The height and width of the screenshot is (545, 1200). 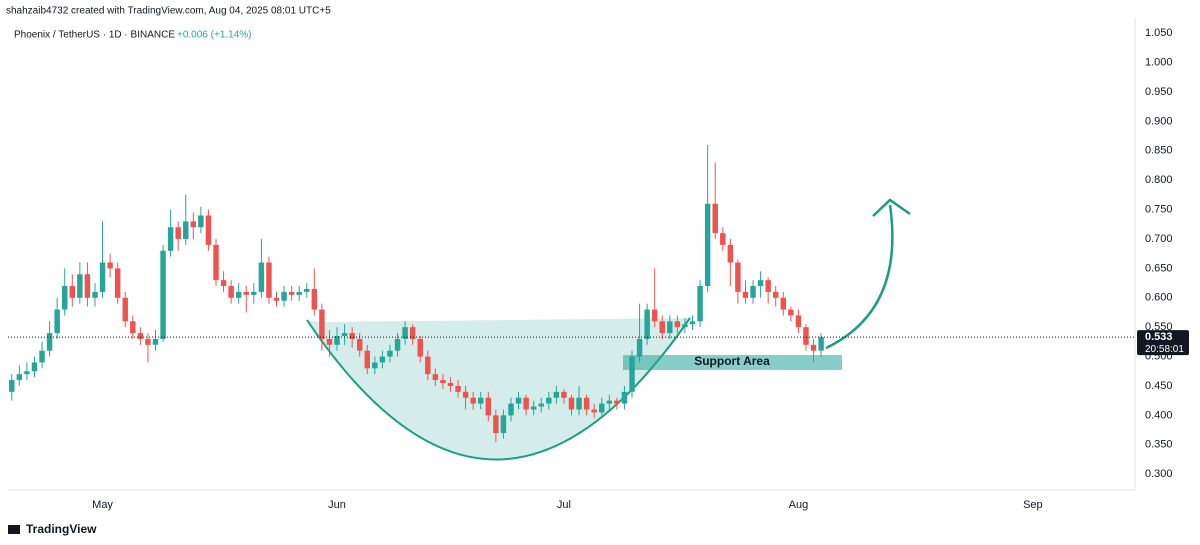 I want to click on cup-curve, so click(x=498, y=389).